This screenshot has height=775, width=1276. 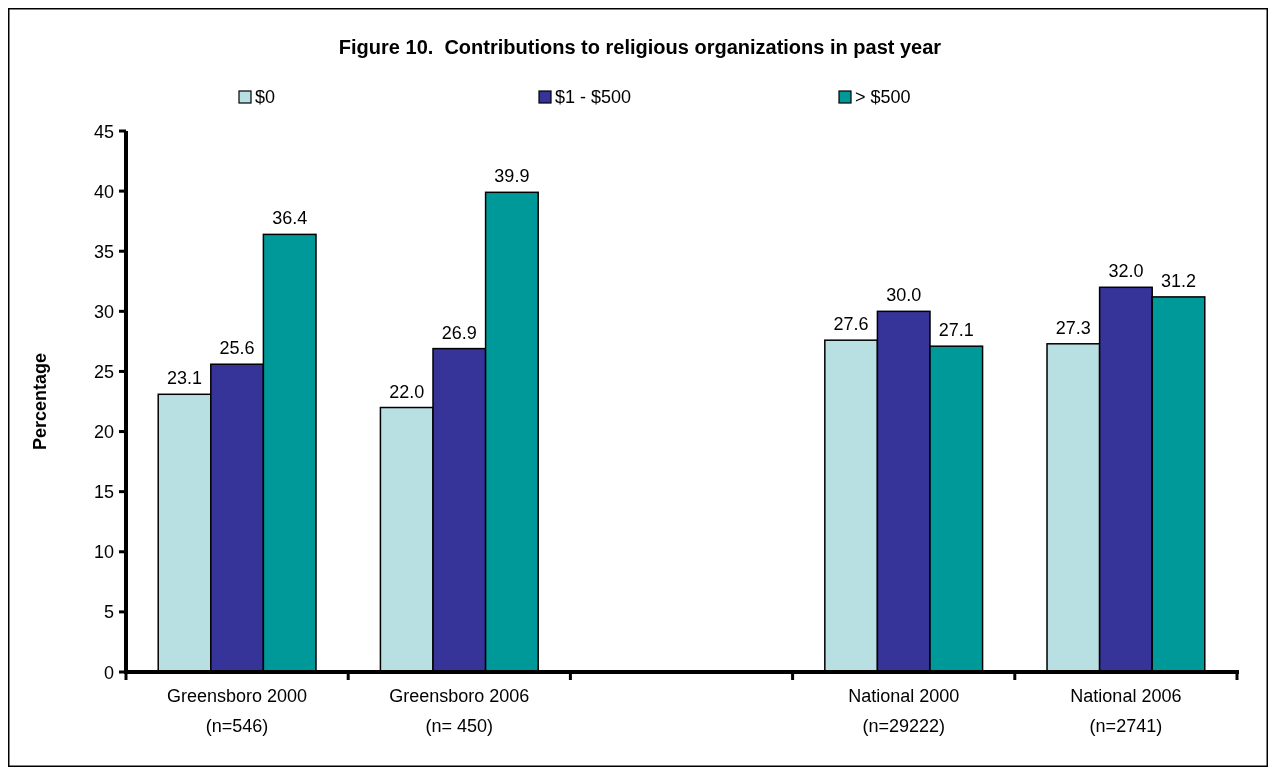 I want to click on y-tick-label: 20, so click(x=103, y=432).